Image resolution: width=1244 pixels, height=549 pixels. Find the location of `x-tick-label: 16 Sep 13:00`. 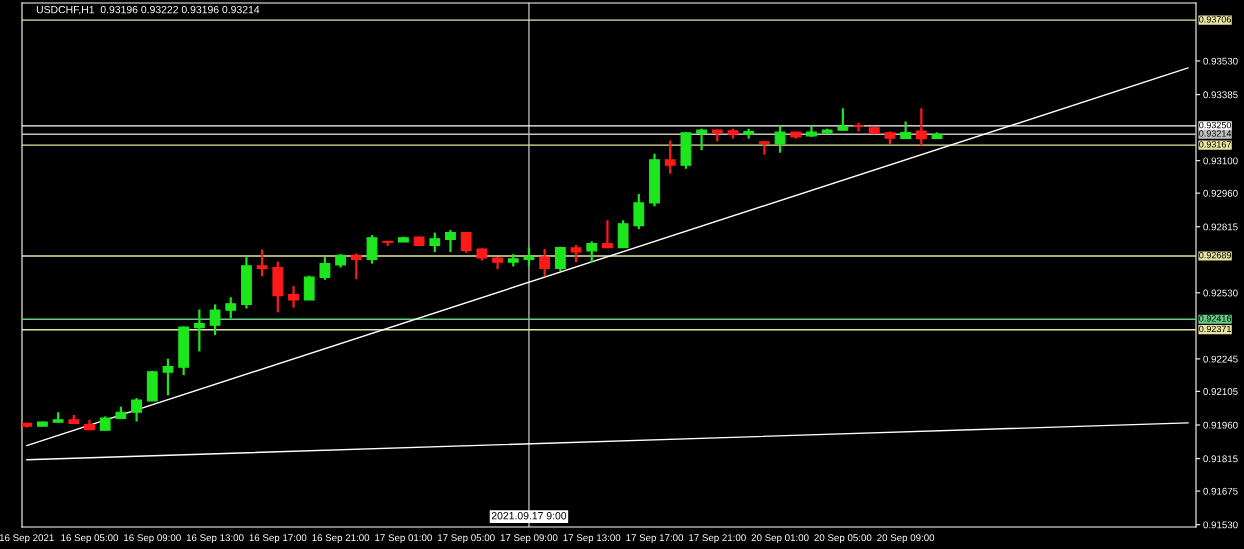

x-tick-label: 16 Sep 13:00 is located at coordinates (215, 539).